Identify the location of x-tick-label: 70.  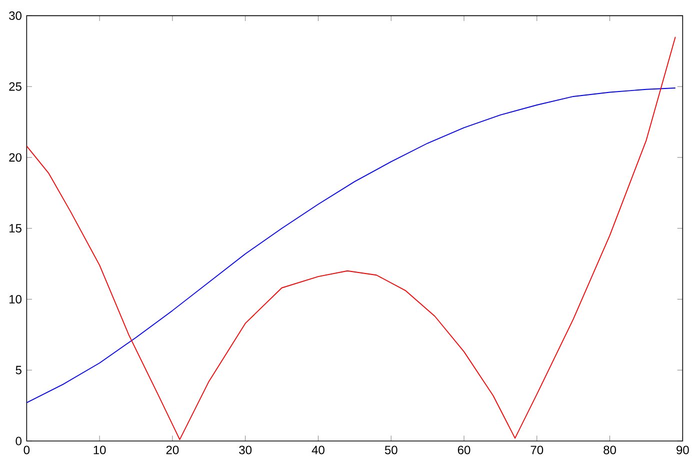
(537, 450).